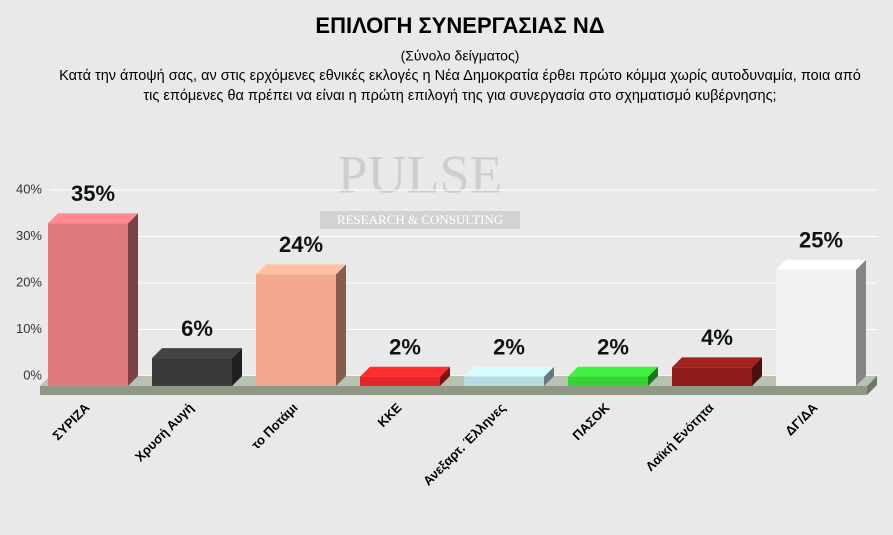  What do you see at coordinates (164, 432) in the screenshot?
I see `x-tick-label: Χρυσή Αυγή` at bounding box center [164, 432].